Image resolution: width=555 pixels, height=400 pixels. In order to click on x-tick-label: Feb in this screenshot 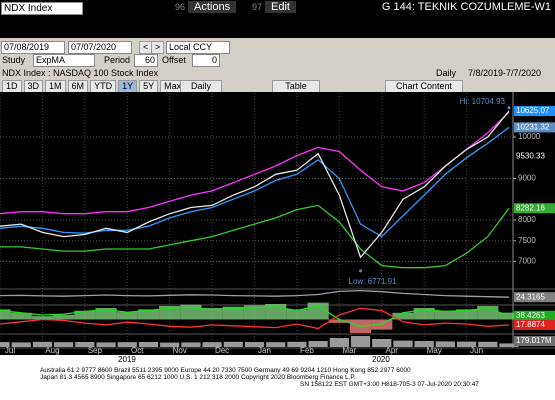, I will do `click(307, 350)`.